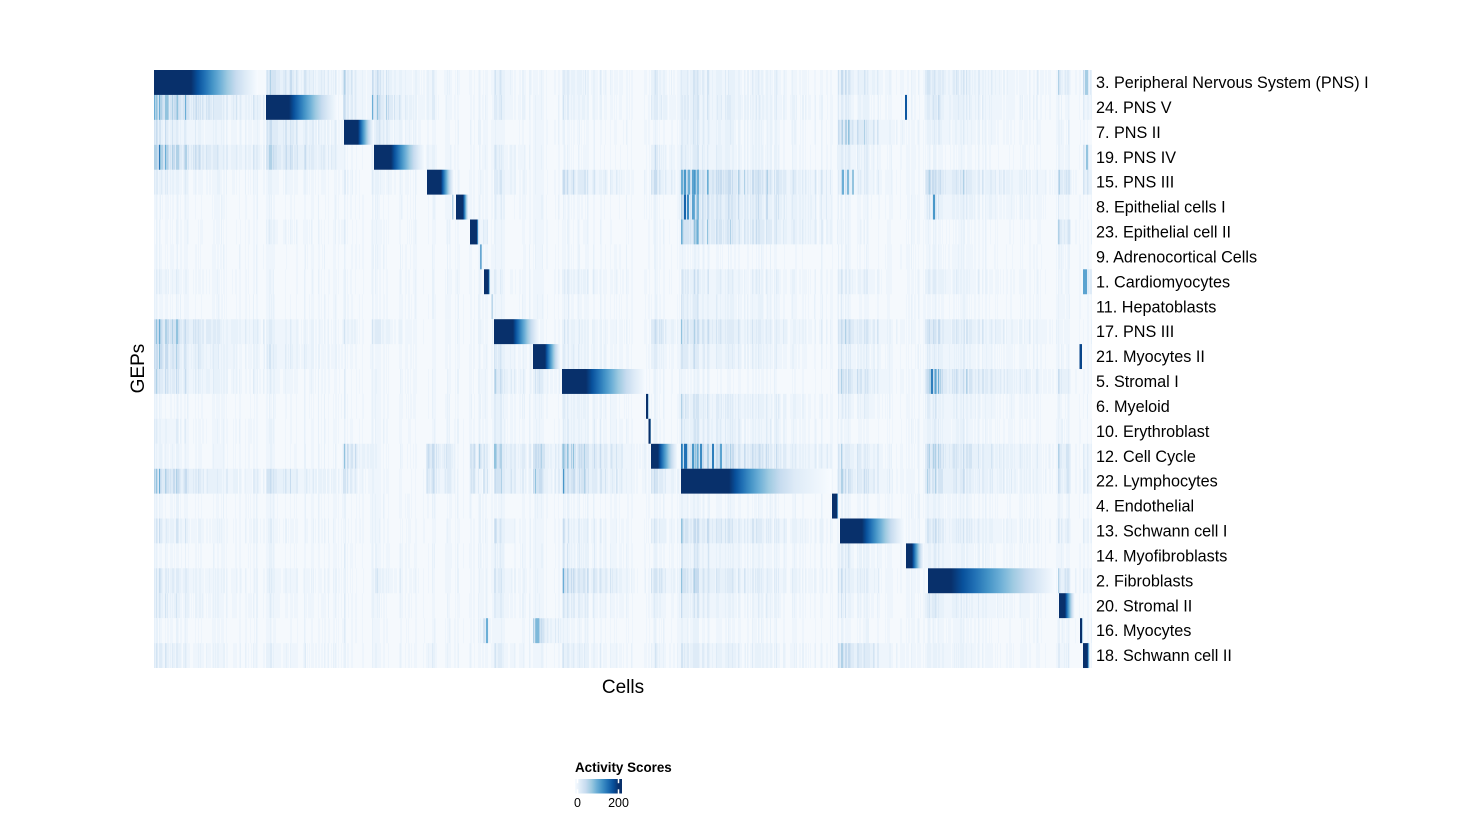  Describe the element at coordinates (623, 767) in the screenshot. I see `svg-text: Activity Scores` at that location.